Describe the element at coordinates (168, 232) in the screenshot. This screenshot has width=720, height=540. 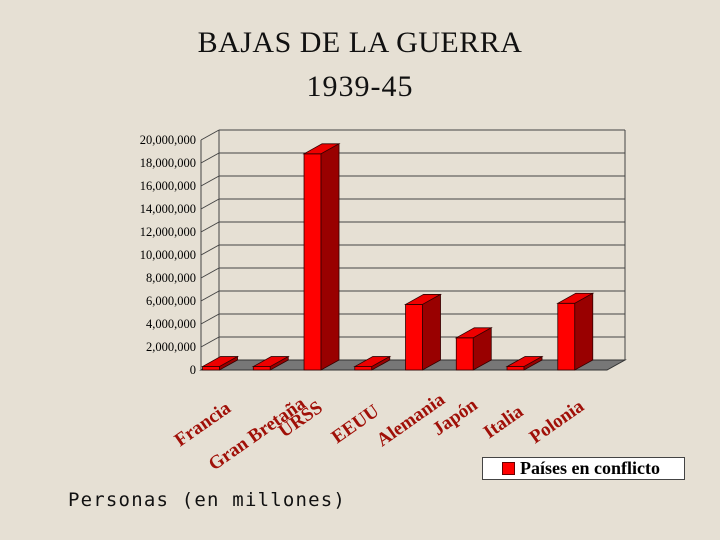
I see `y-tick-label: 12,000,000` at that location.